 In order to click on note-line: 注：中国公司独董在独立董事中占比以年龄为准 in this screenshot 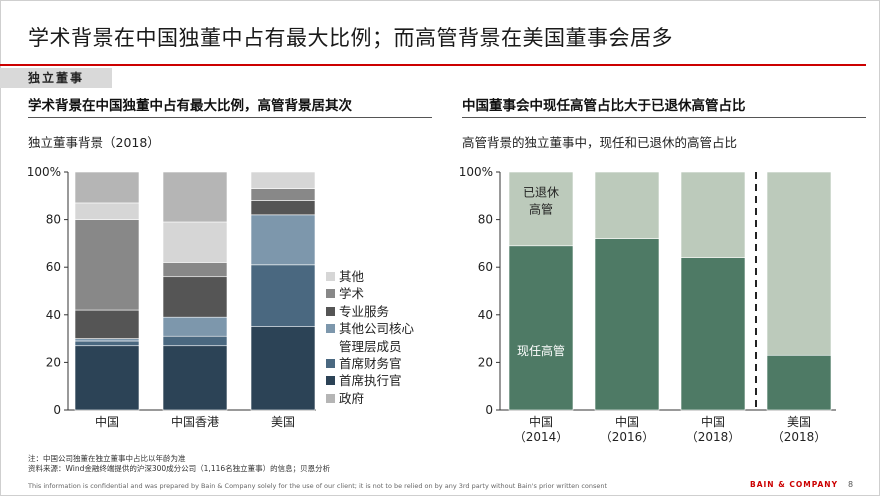, I will do `click(107, 458)`.